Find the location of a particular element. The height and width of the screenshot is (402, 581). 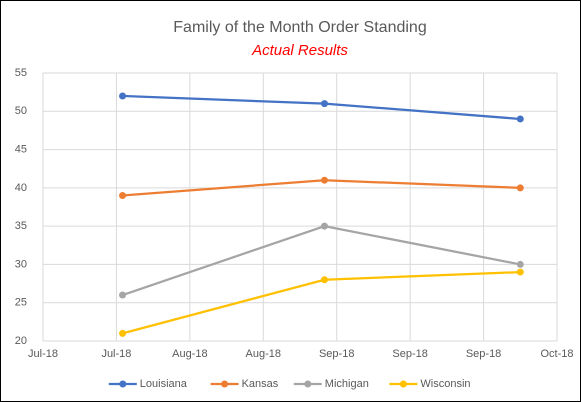

legend-label: Michigan is located at coordinates (347, 384).